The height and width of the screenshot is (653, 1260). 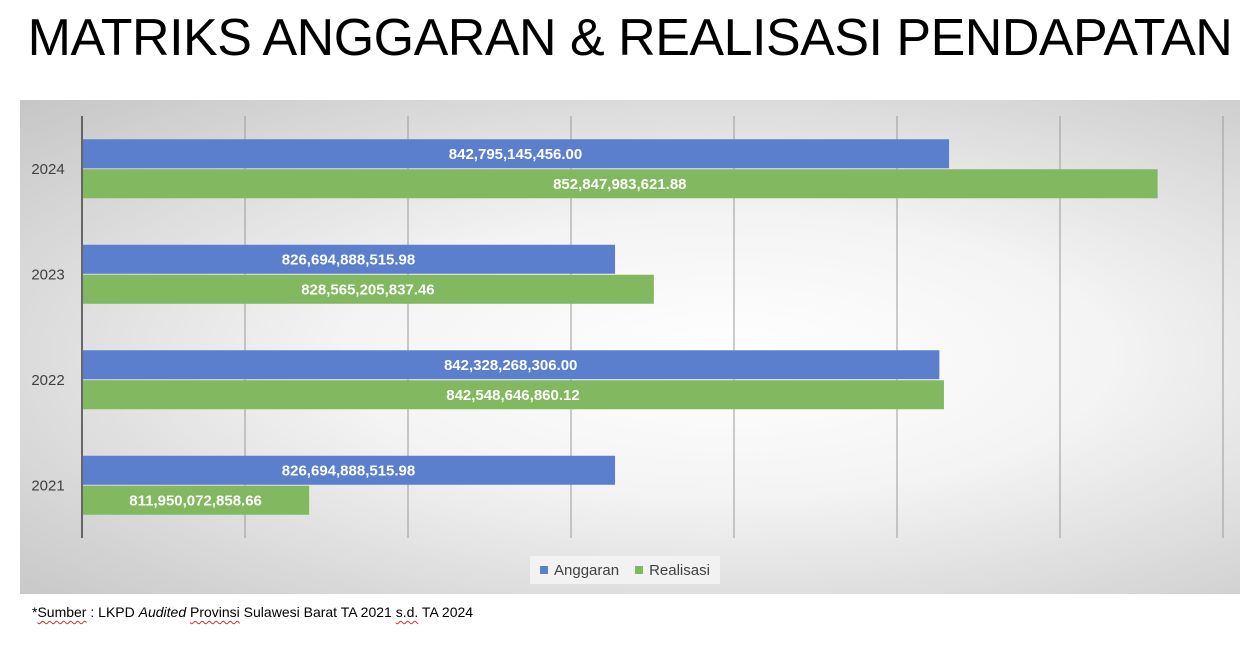 What do you see at coordinates (215, 612) in the screenshot?
I see `footnote-provinsi: Provinsi` at bounding box center [215, 612].